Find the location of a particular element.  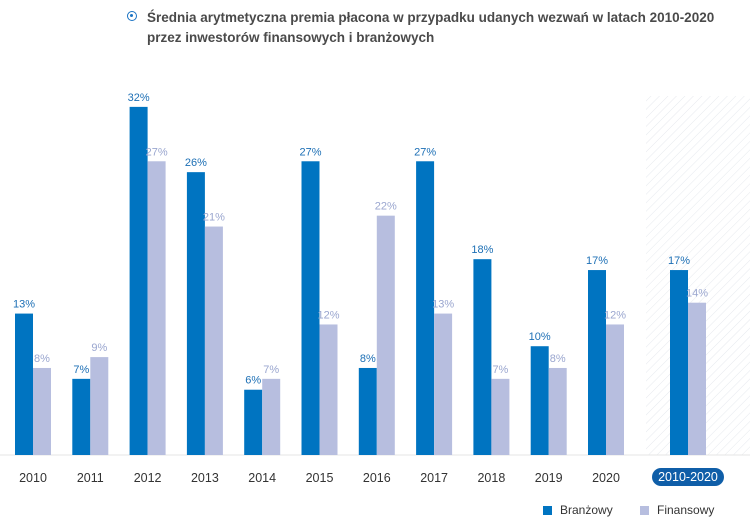

data-label-industry: 18% is located at coordinates (482, 250).